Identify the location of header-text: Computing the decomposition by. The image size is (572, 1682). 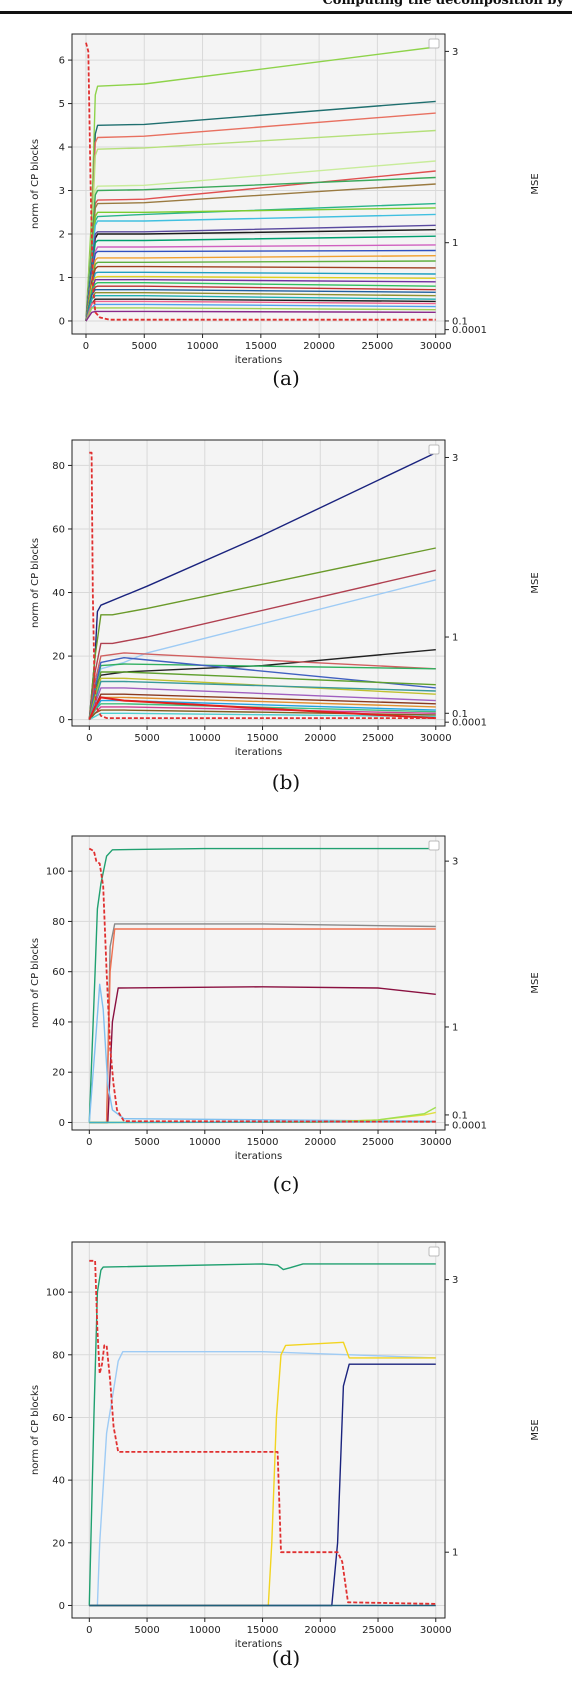
(443, 4).